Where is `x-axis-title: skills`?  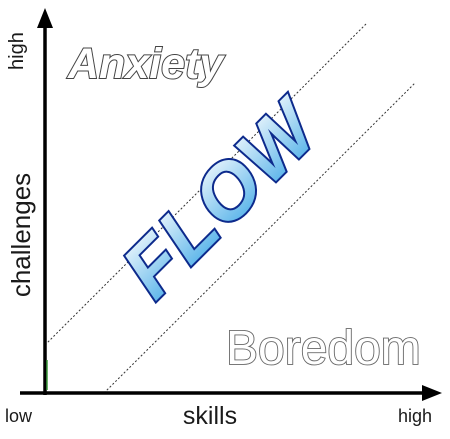 x-axis-title: skills is located at coordinates (210, 416).